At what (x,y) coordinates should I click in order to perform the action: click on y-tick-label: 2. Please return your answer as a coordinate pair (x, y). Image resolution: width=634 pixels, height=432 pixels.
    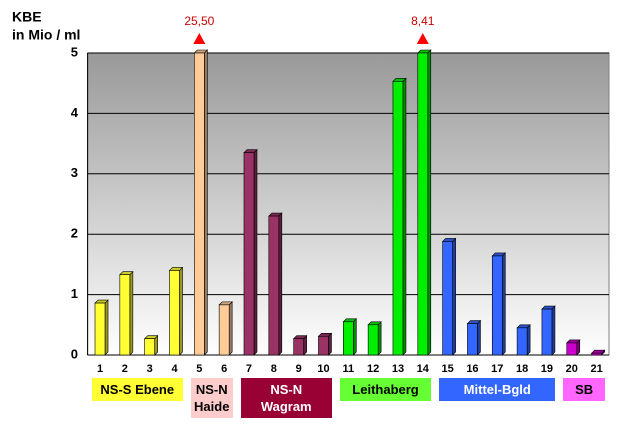
    Looking at the image, I should click on (74, 233).